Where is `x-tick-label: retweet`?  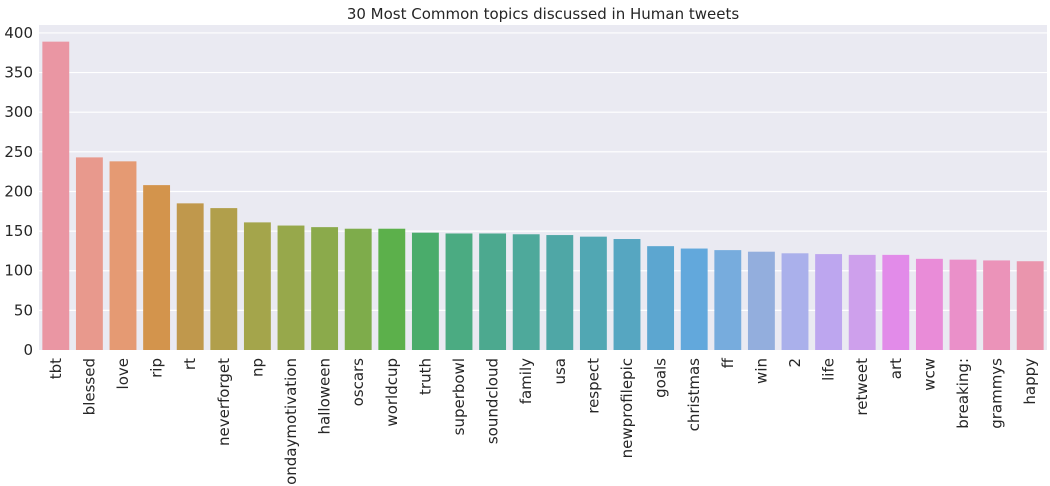
x-tick-label: retweet is located at coordinates (862, 387).